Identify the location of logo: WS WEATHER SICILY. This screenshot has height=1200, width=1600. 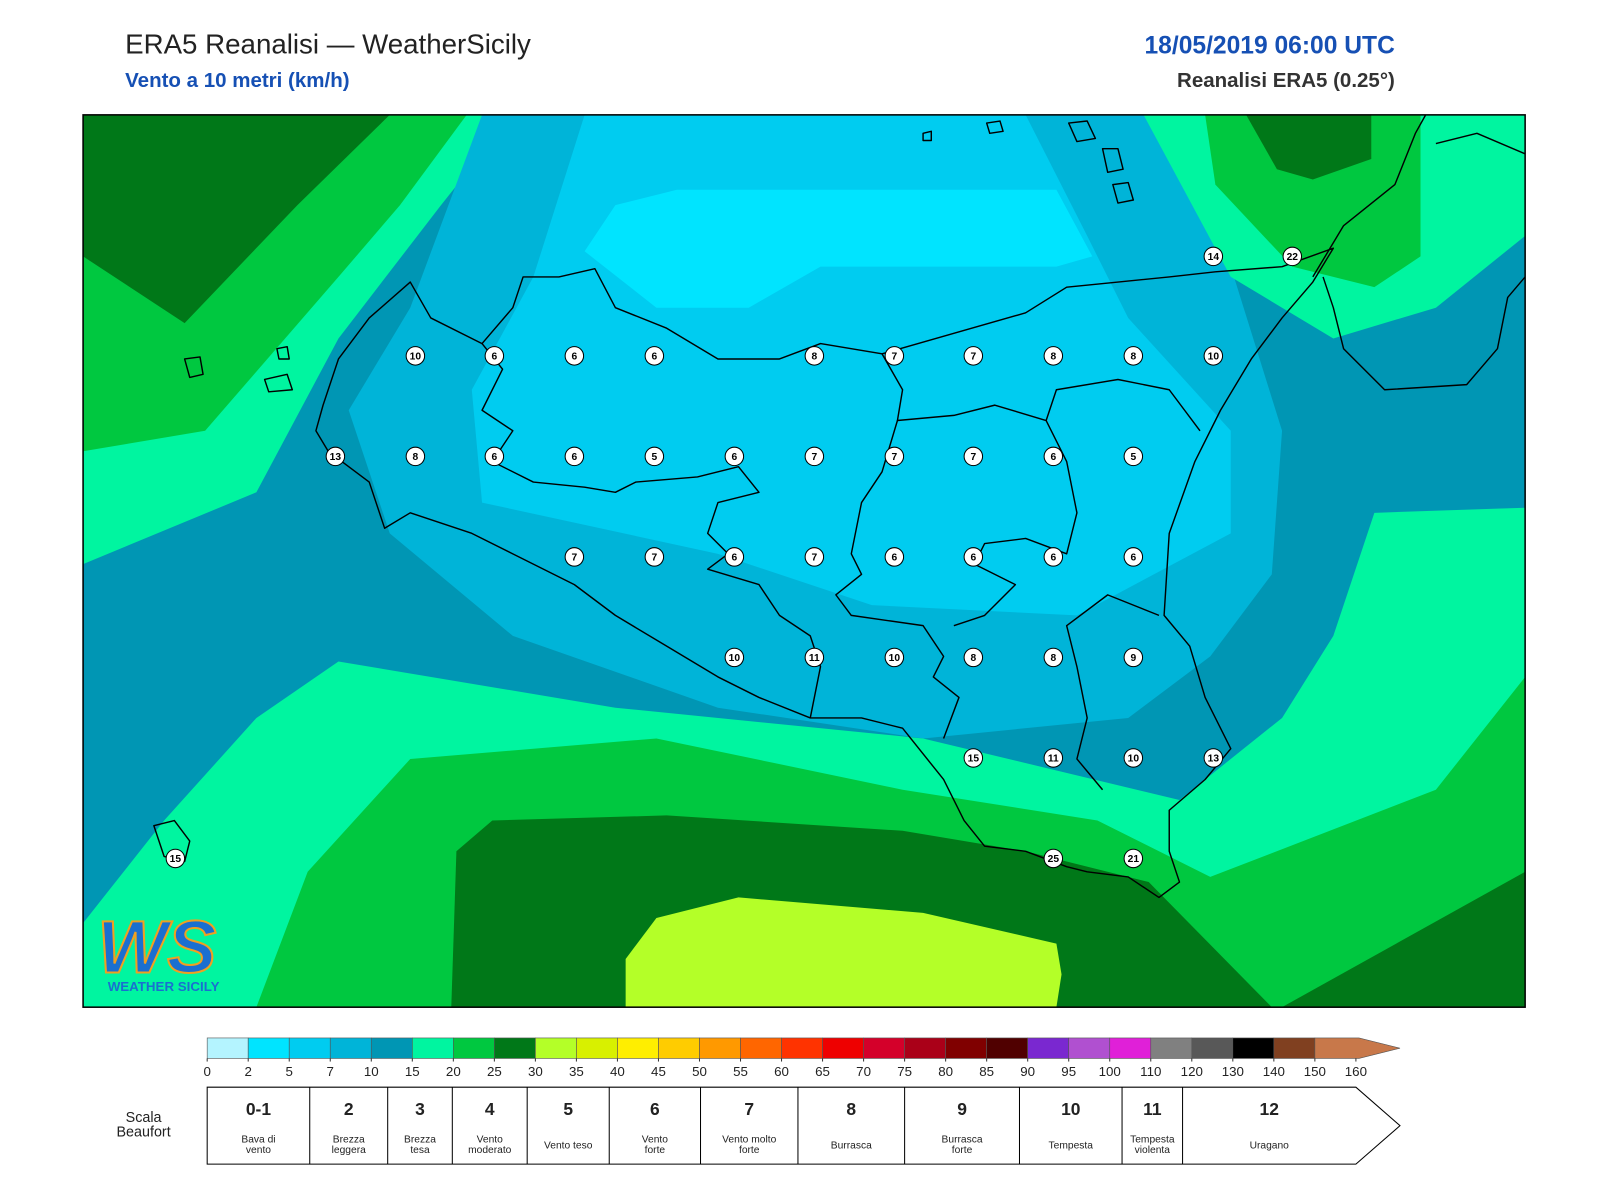
(157, 948).